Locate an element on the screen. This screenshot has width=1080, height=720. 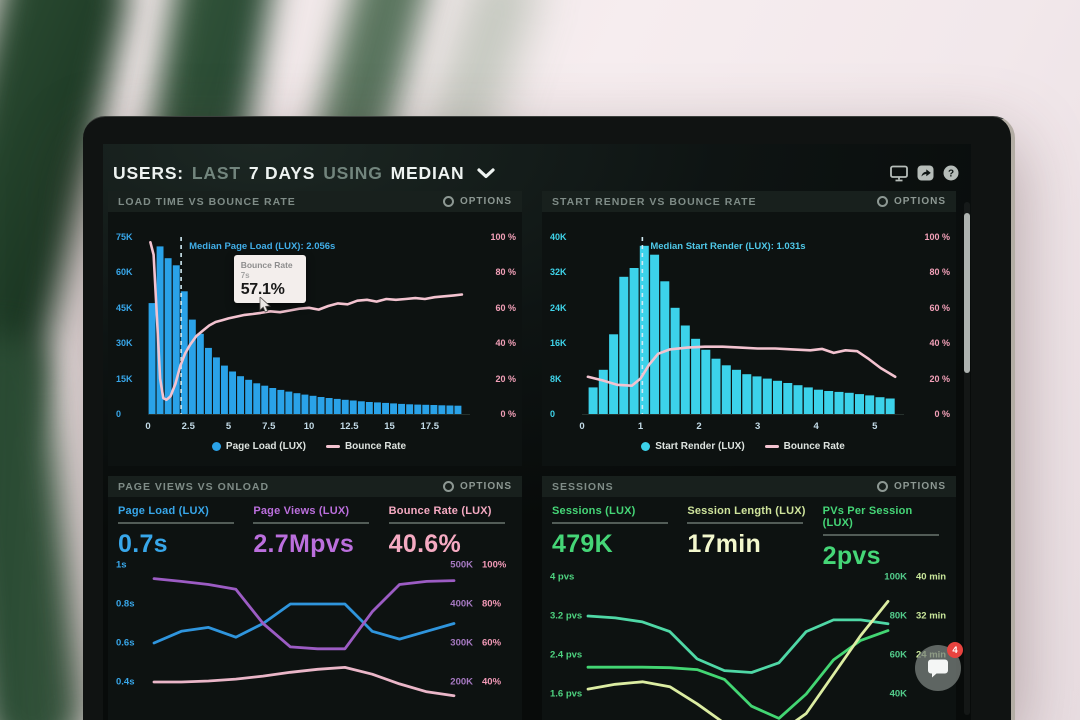
tooltip-value: 57.1% is located at coordinates (262, 289).